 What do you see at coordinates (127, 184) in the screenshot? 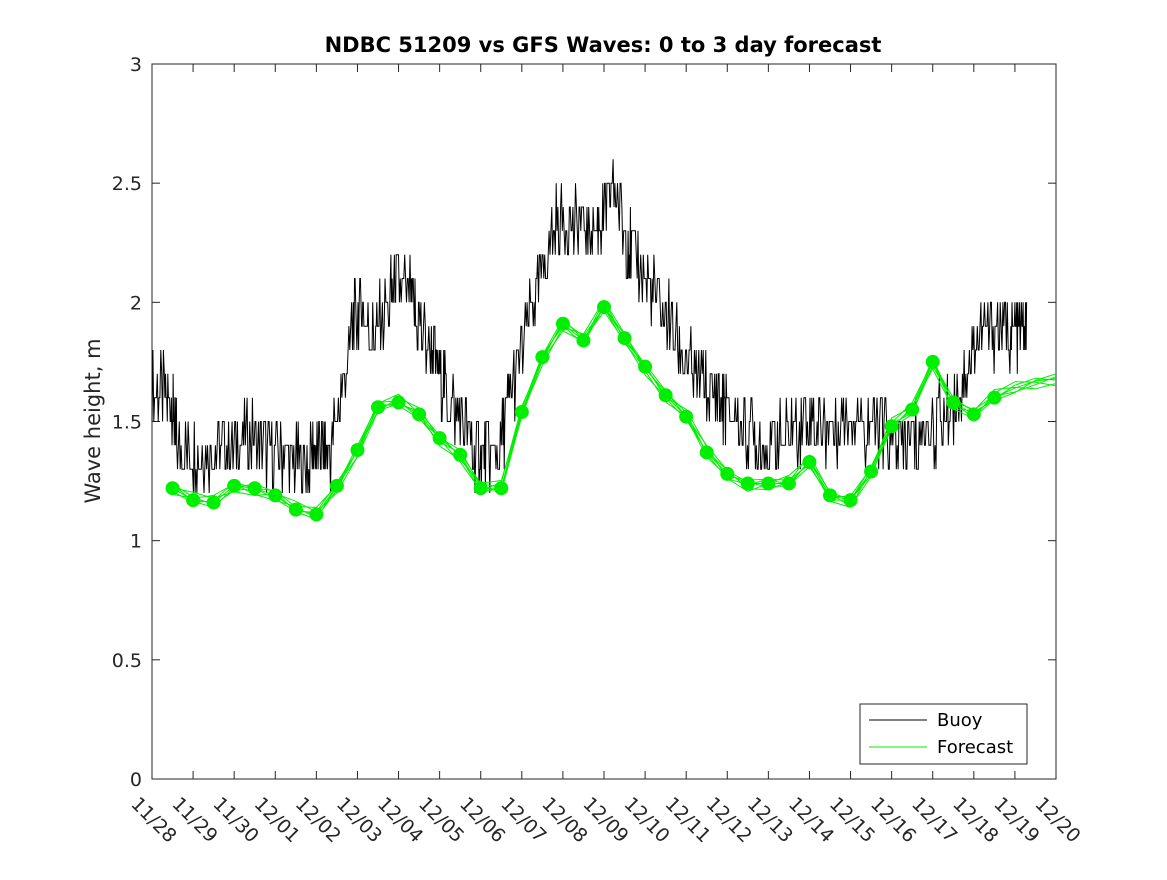
I see `y-tick-label: 2.5` at bounding box center [127, 184].